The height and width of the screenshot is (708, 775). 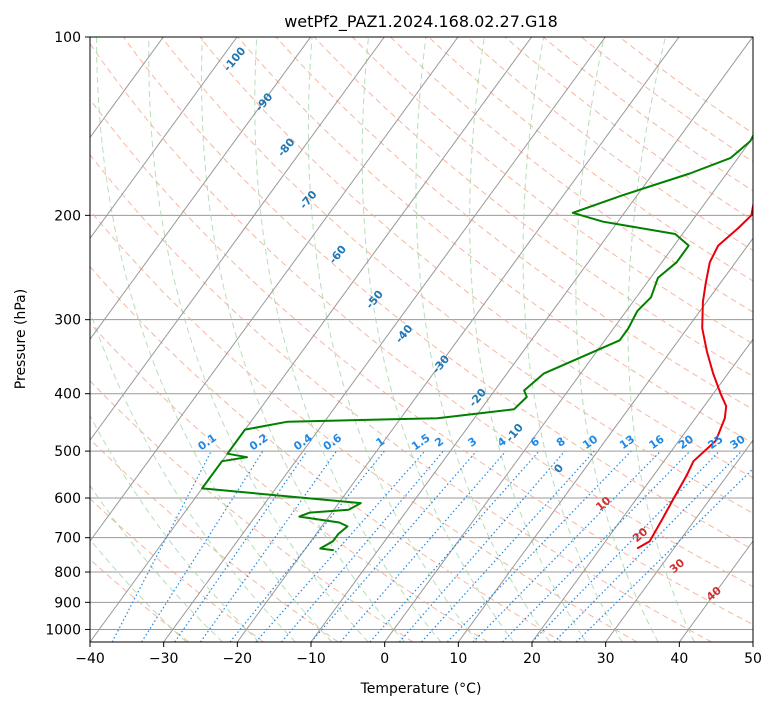 What do you see at coordinates (679, 659) in the screenshot?
I see `x-tick-label: 40` at bounding box center [679, 659].